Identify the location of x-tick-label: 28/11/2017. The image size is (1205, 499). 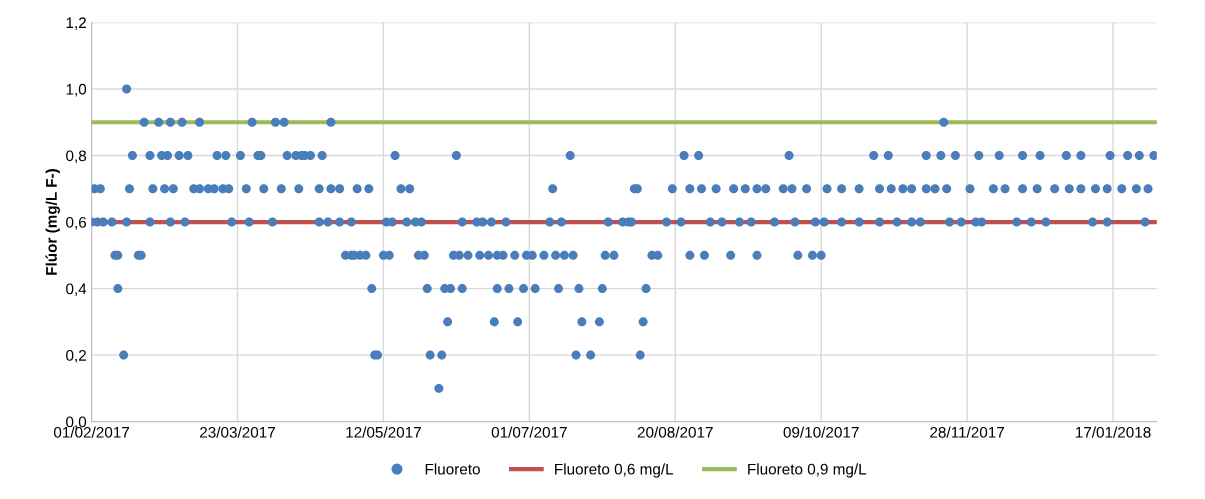
(967, 432).